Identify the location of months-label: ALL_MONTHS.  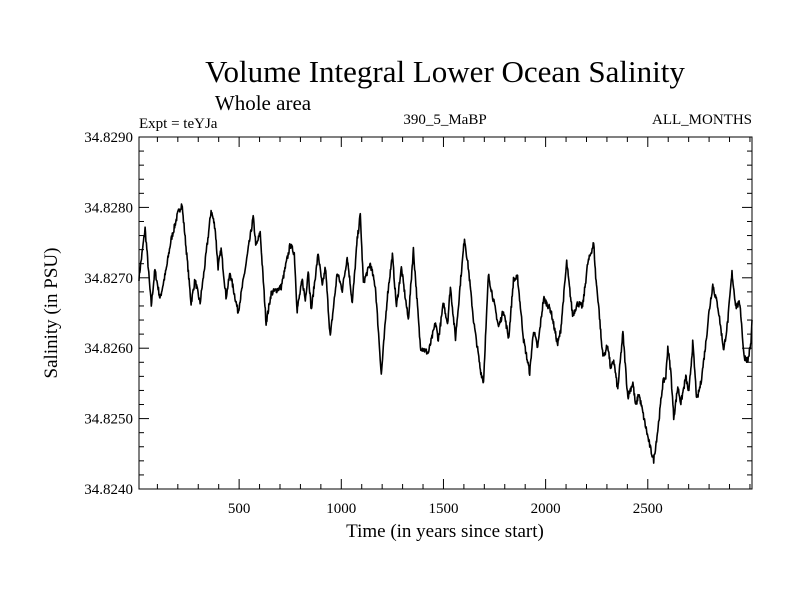
(702, 120).